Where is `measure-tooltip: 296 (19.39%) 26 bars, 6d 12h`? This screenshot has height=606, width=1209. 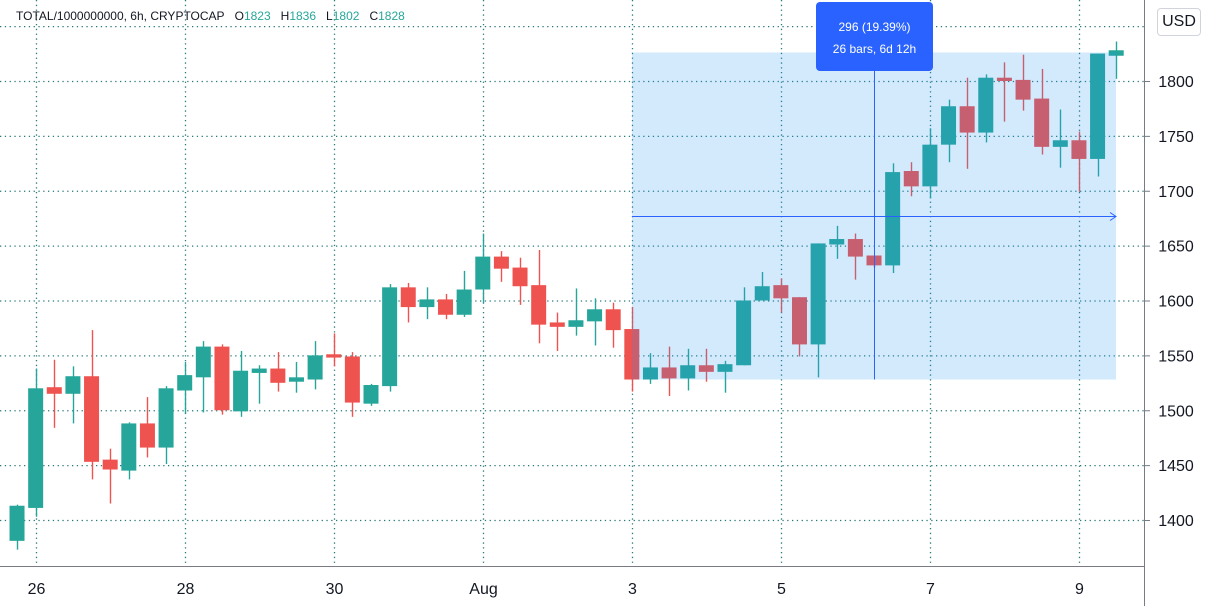
measure-tooltip: 296 (19.39%) 26 bars, 6d 12h is located at coordinates (874, 36).